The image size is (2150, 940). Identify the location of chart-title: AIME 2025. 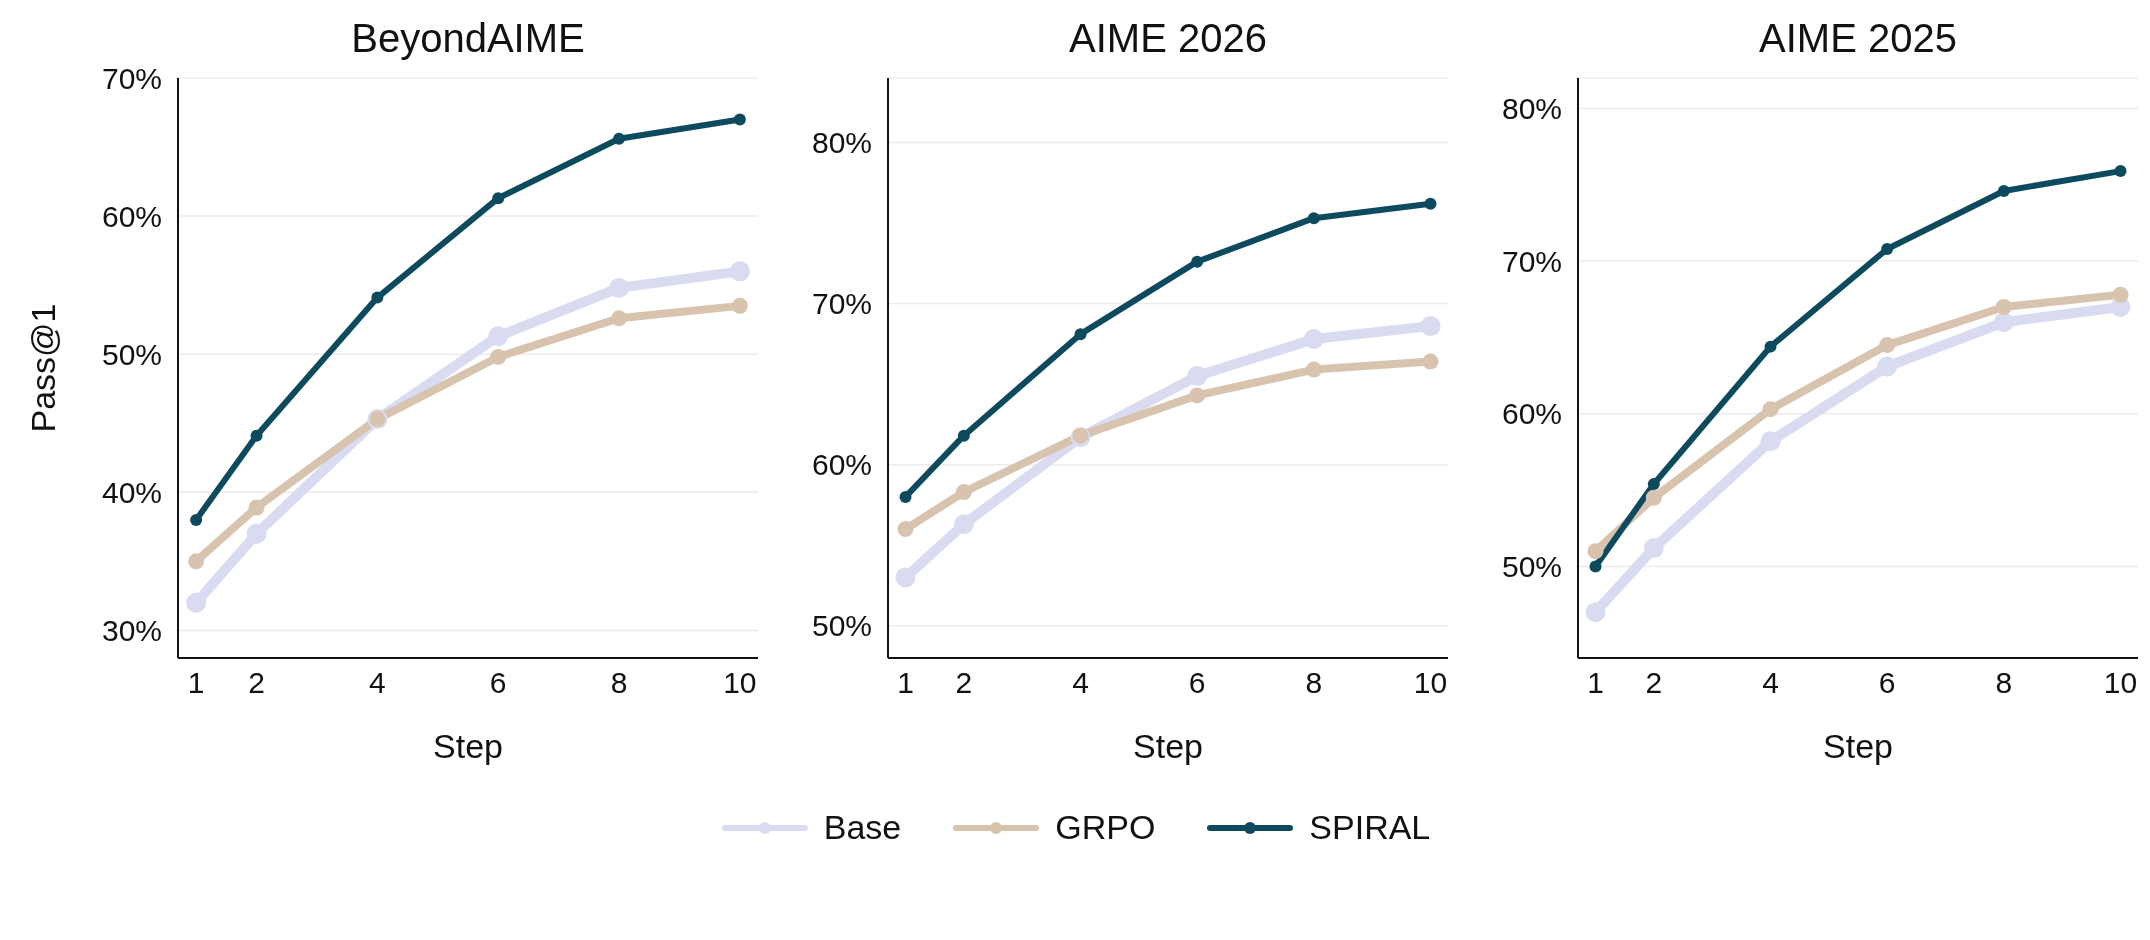
(1858, 38).